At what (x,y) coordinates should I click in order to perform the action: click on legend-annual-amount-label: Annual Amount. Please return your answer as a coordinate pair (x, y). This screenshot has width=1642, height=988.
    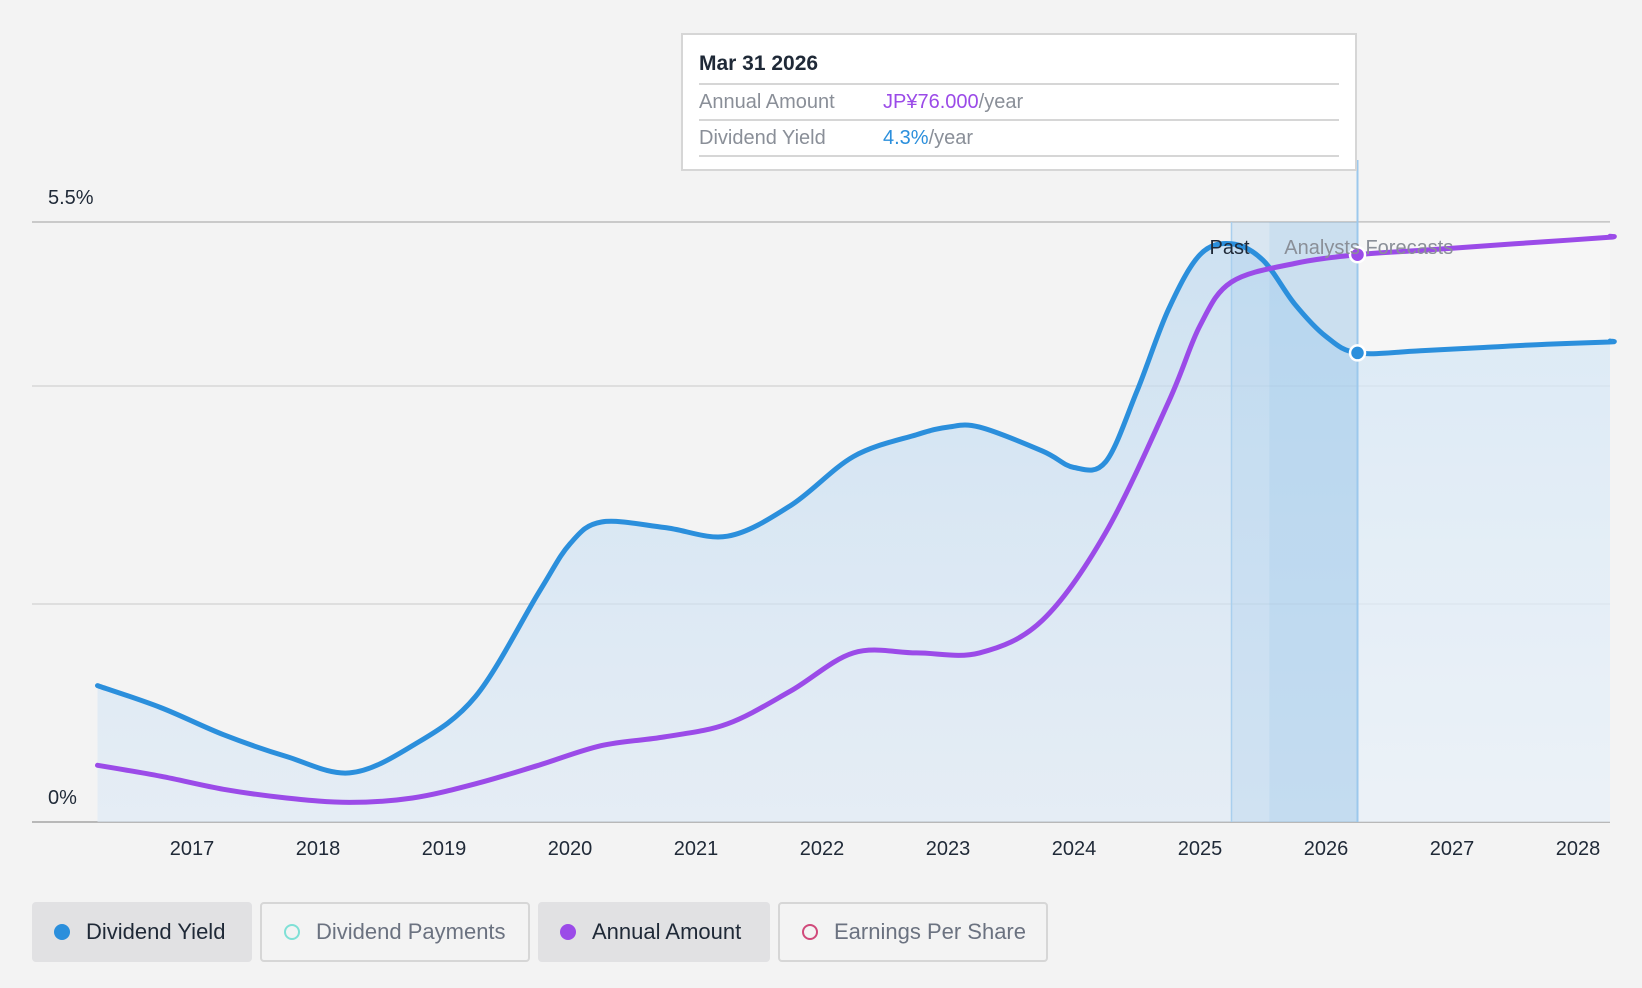
    Looking at the image, I should click on (667, 931).